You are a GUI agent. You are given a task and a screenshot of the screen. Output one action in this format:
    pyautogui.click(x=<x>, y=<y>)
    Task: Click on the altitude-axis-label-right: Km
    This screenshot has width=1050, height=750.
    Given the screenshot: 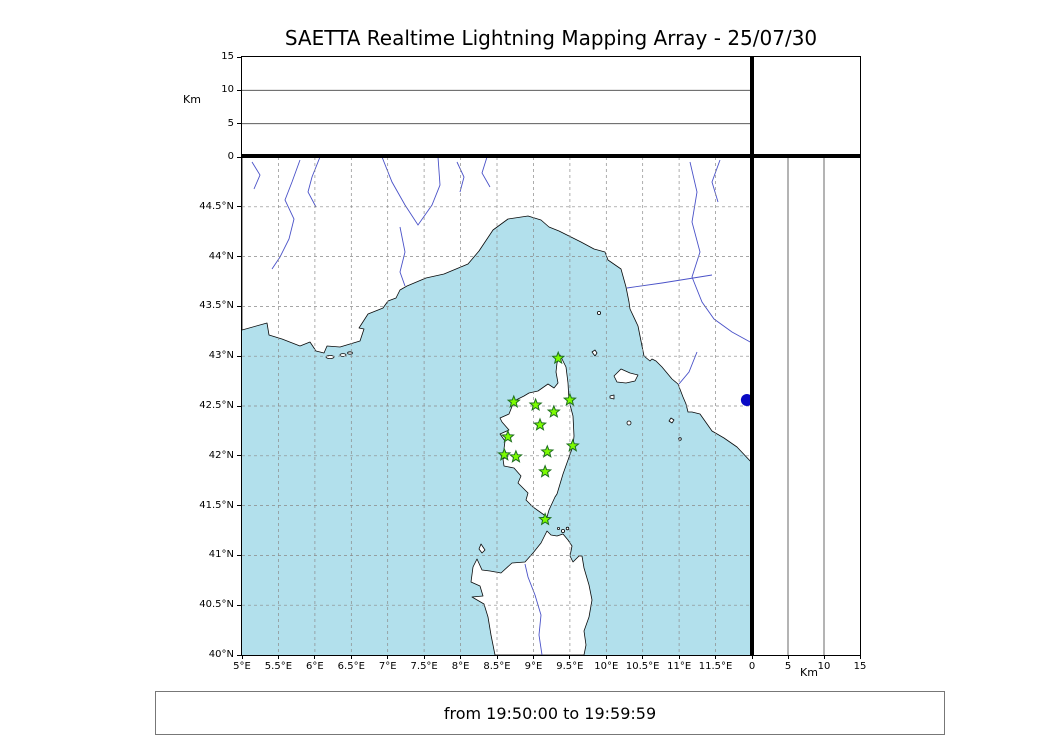 What is the action you would take?
    pyautogui.click(x=809, y=672)
    